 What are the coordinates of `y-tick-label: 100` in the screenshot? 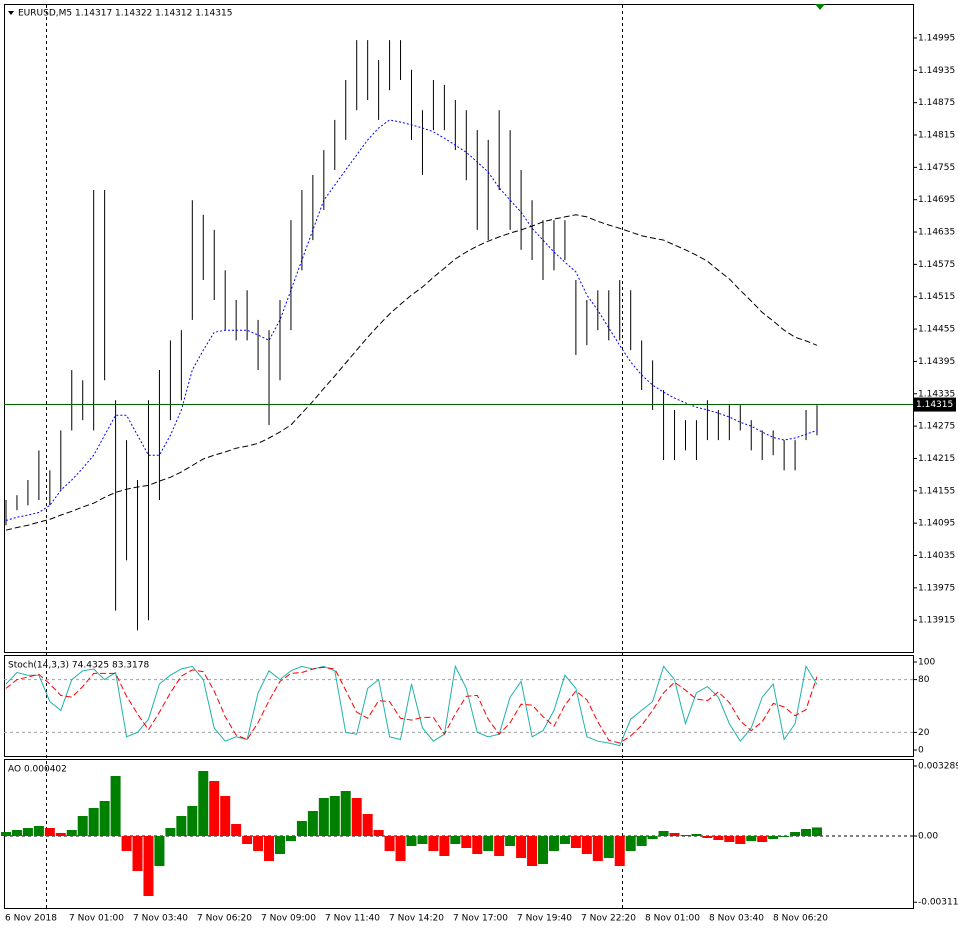 It's located at (926, 662).